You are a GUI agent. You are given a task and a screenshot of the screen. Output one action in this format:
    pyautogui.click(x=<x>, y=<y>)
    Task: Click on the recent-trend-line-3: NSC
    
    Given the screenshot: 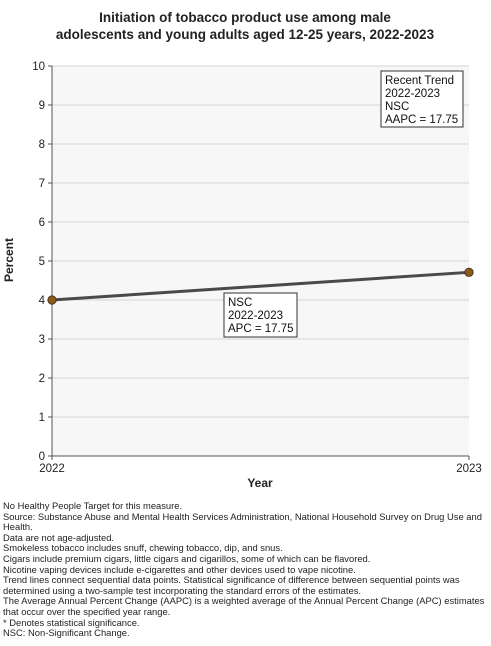 What is the action you would take?
    pyautogui.click(x=397, y=107)
    